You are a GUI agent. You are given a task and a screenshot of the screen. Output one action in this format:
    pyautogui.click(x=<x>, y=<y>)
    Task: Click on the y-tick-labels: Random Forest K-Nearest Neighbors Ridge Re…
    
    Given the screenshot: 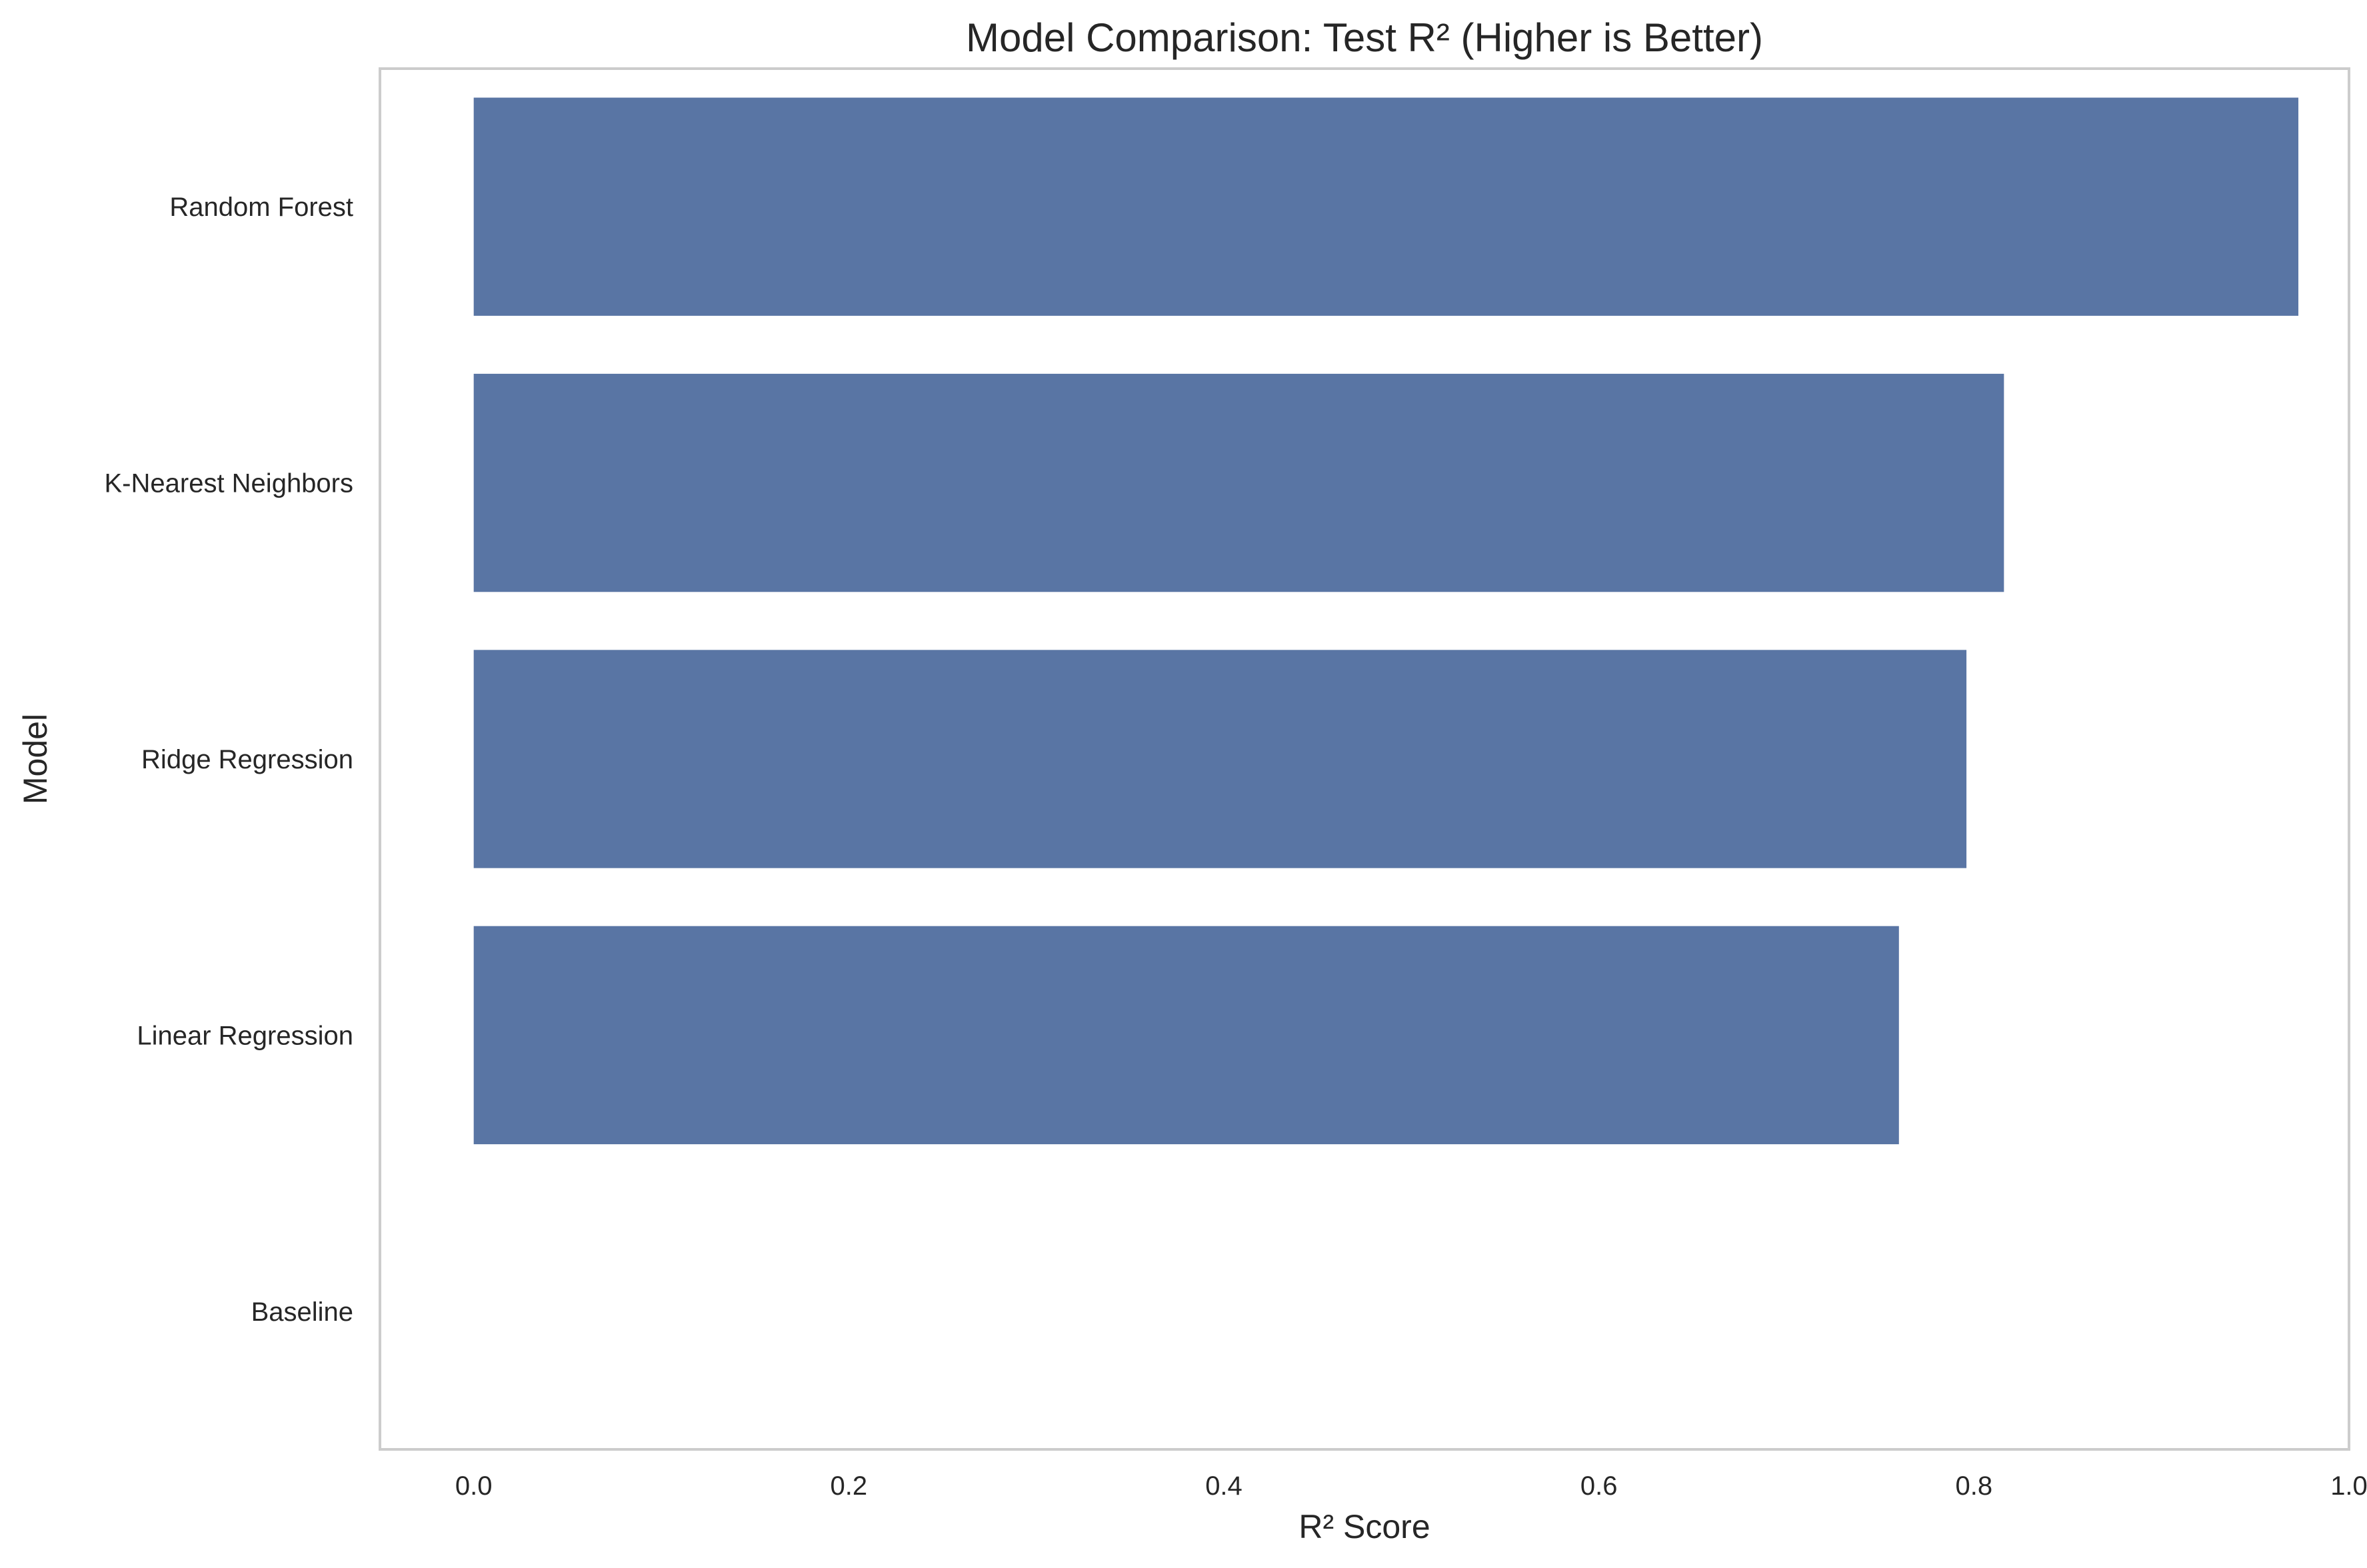 What is the action you would take?
    pyautogui.click(x=230, y=760)
    